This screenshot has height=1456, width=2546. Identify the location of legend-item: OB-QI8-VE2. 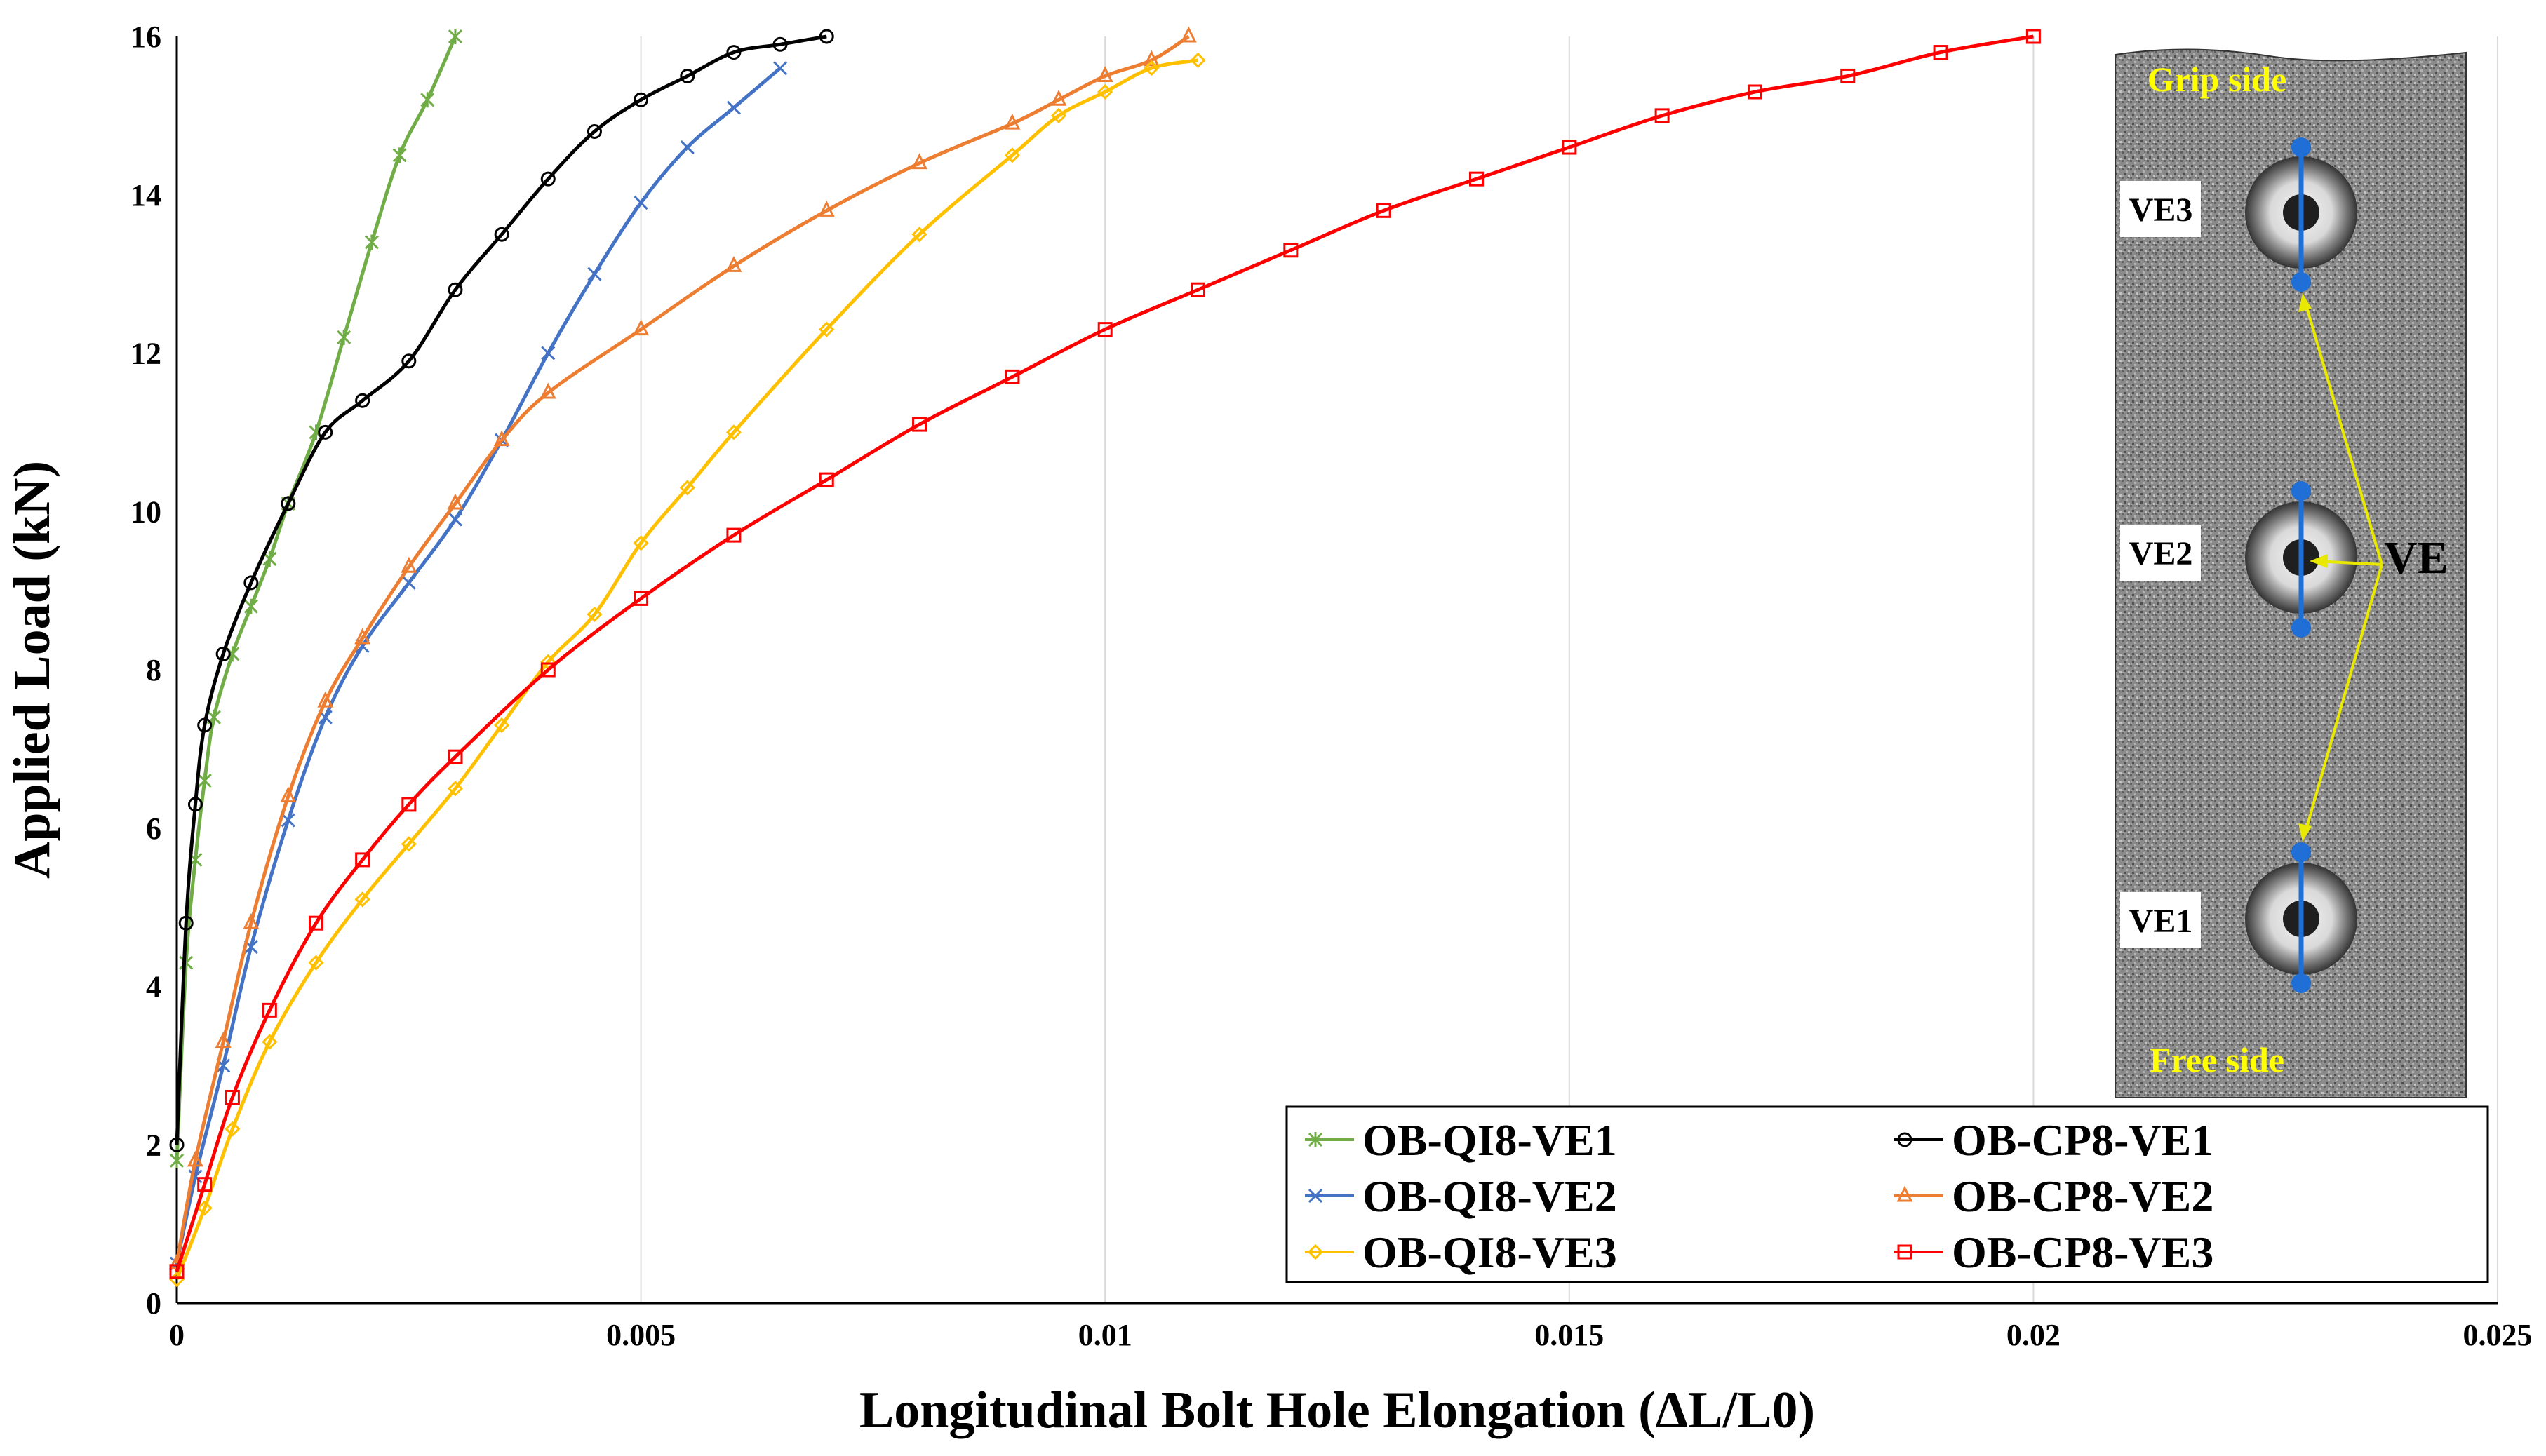
(1461, 1196).